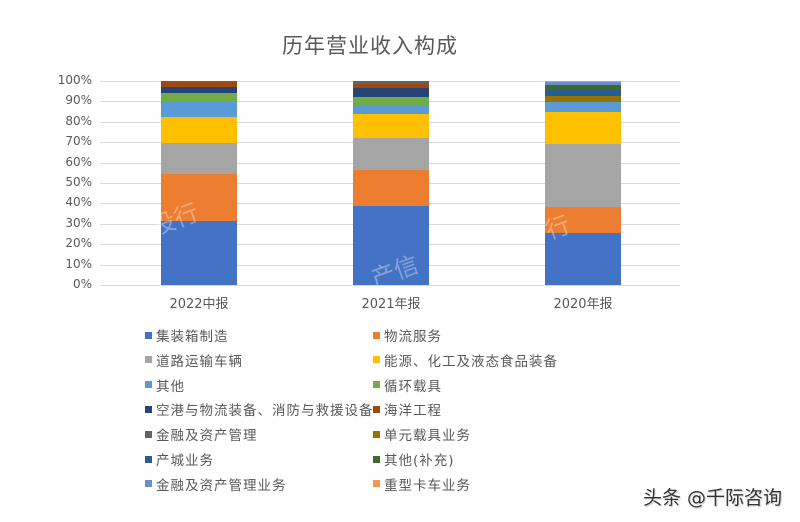  I want to click on legend-label: 道路运输车辆, so click(199, 361).